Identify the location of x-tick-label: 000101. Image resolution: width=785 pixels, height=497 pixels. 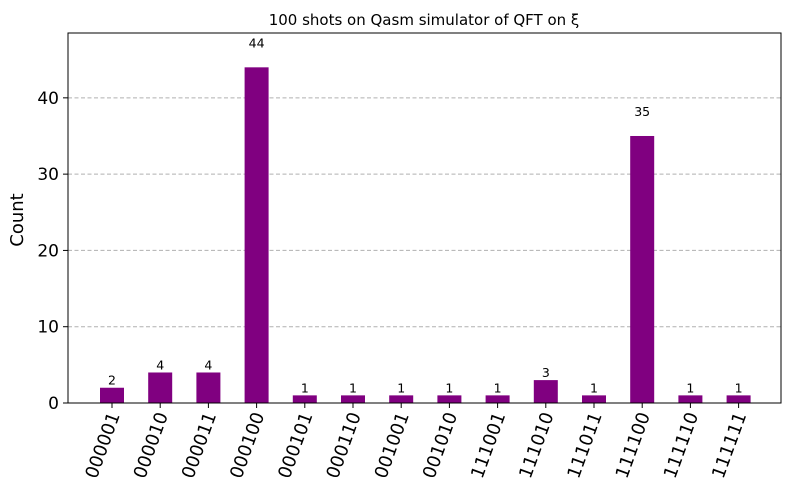
(295, 446).